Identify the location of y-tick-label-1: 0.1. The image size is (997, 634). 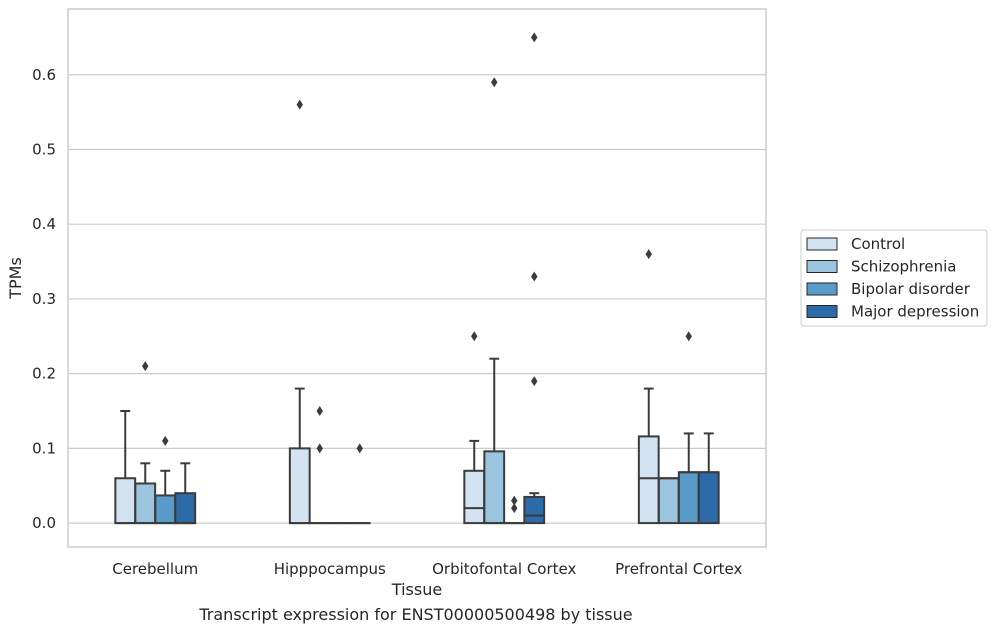
(44, 448).